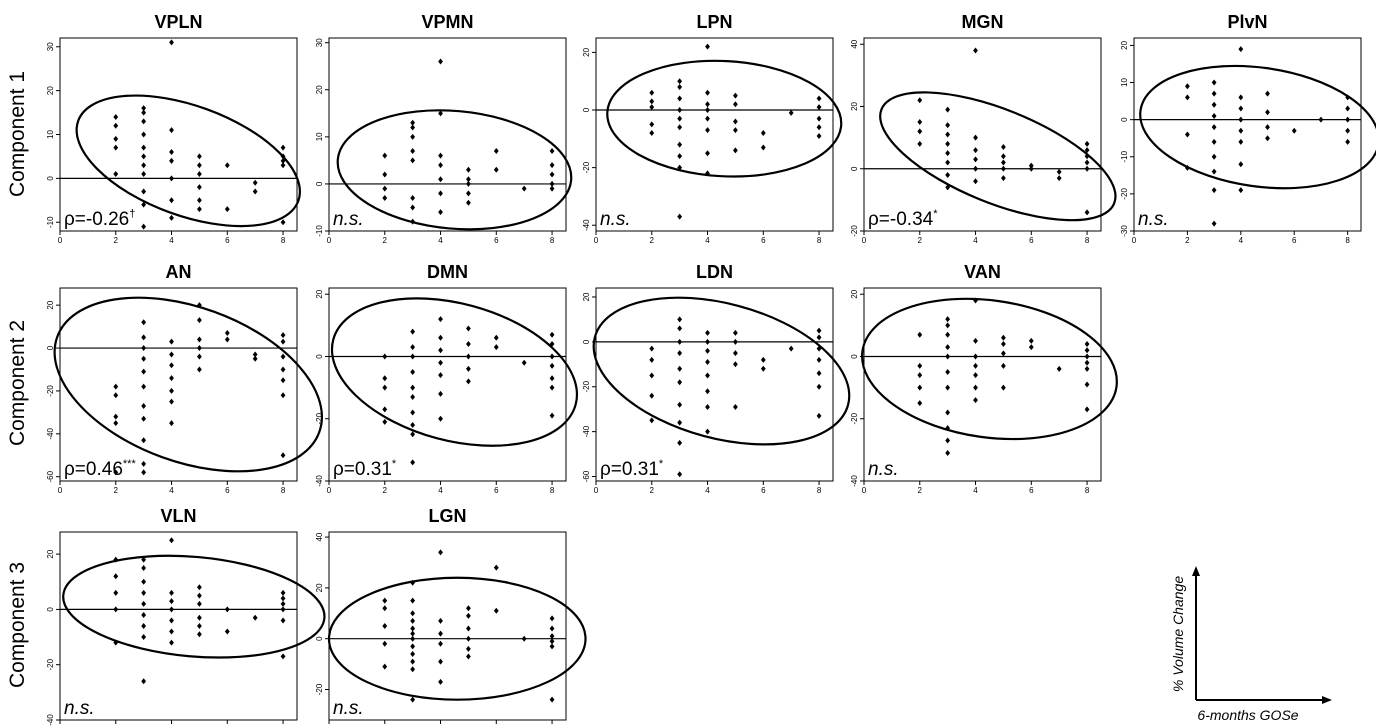 The height and width of the screenshot is (726, 1376). What do you see at coordinates (714, 134) in the screenshot?
I see `plot-frame-lpn` at bounding box center [714, 134].